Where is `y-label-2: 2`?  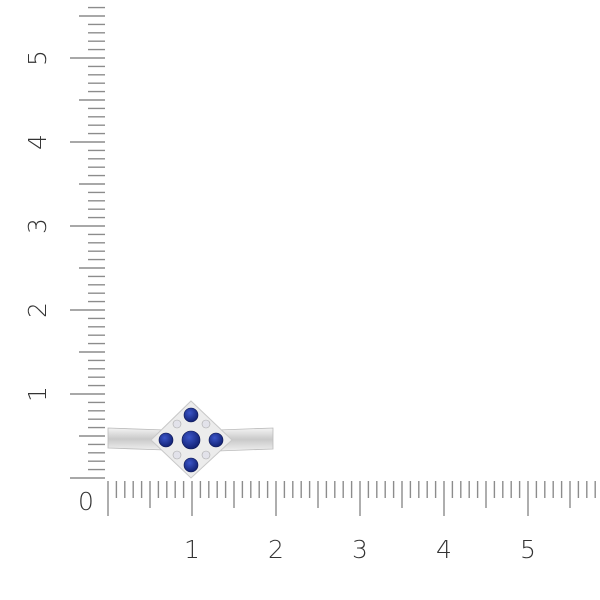 y-label-2: 2 is located at coordinates (37, 310).